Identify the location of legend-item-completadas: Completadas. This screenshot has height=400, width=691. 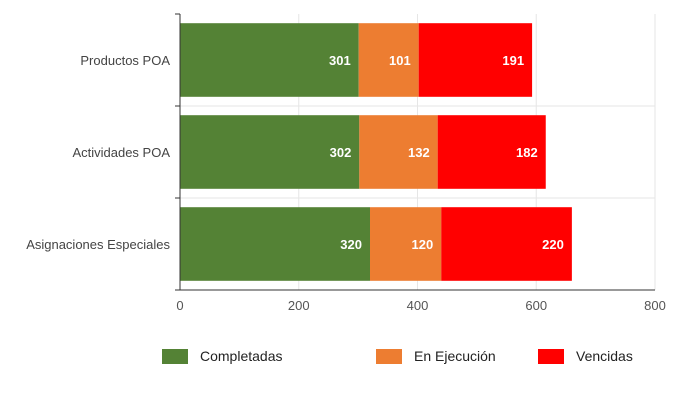
(222, 356).